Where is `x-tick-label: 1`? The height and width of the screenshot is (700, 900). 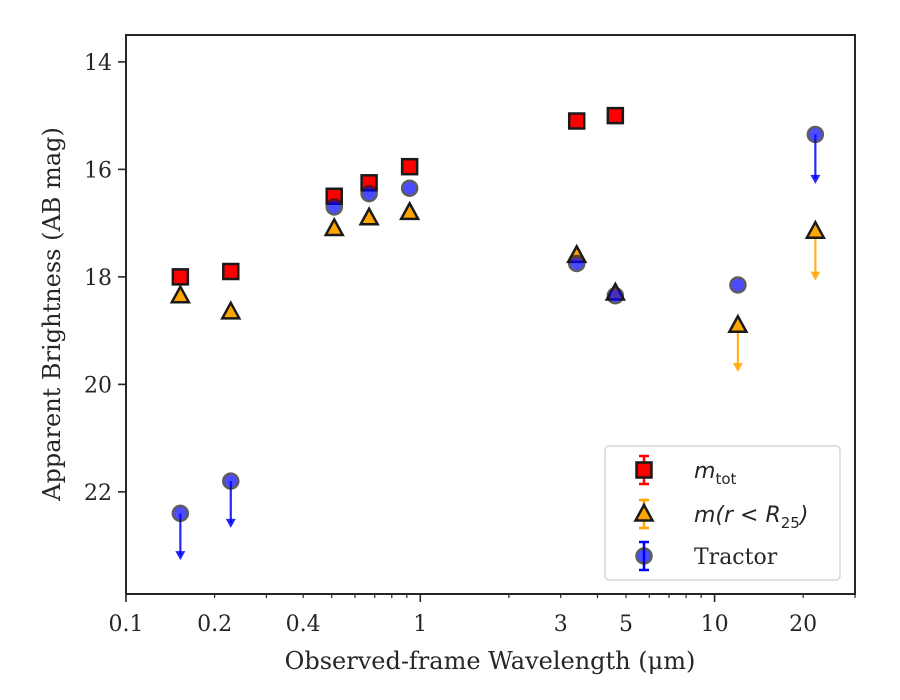
x-tick-label: 1 is located at coordinates (420, 624).